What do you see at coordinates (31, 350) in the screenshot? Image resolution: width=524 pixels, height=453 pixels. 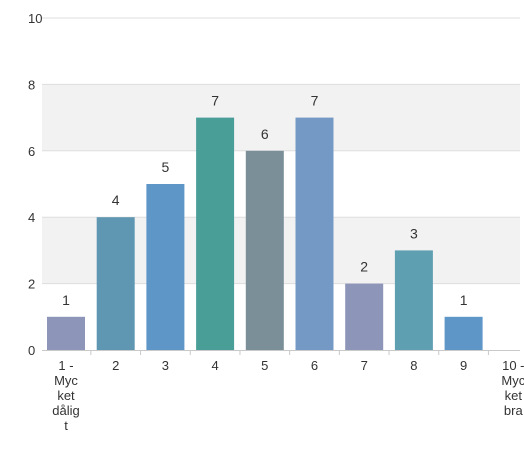 I see `y-tick-label: 0` at bounding box center [31, 350].